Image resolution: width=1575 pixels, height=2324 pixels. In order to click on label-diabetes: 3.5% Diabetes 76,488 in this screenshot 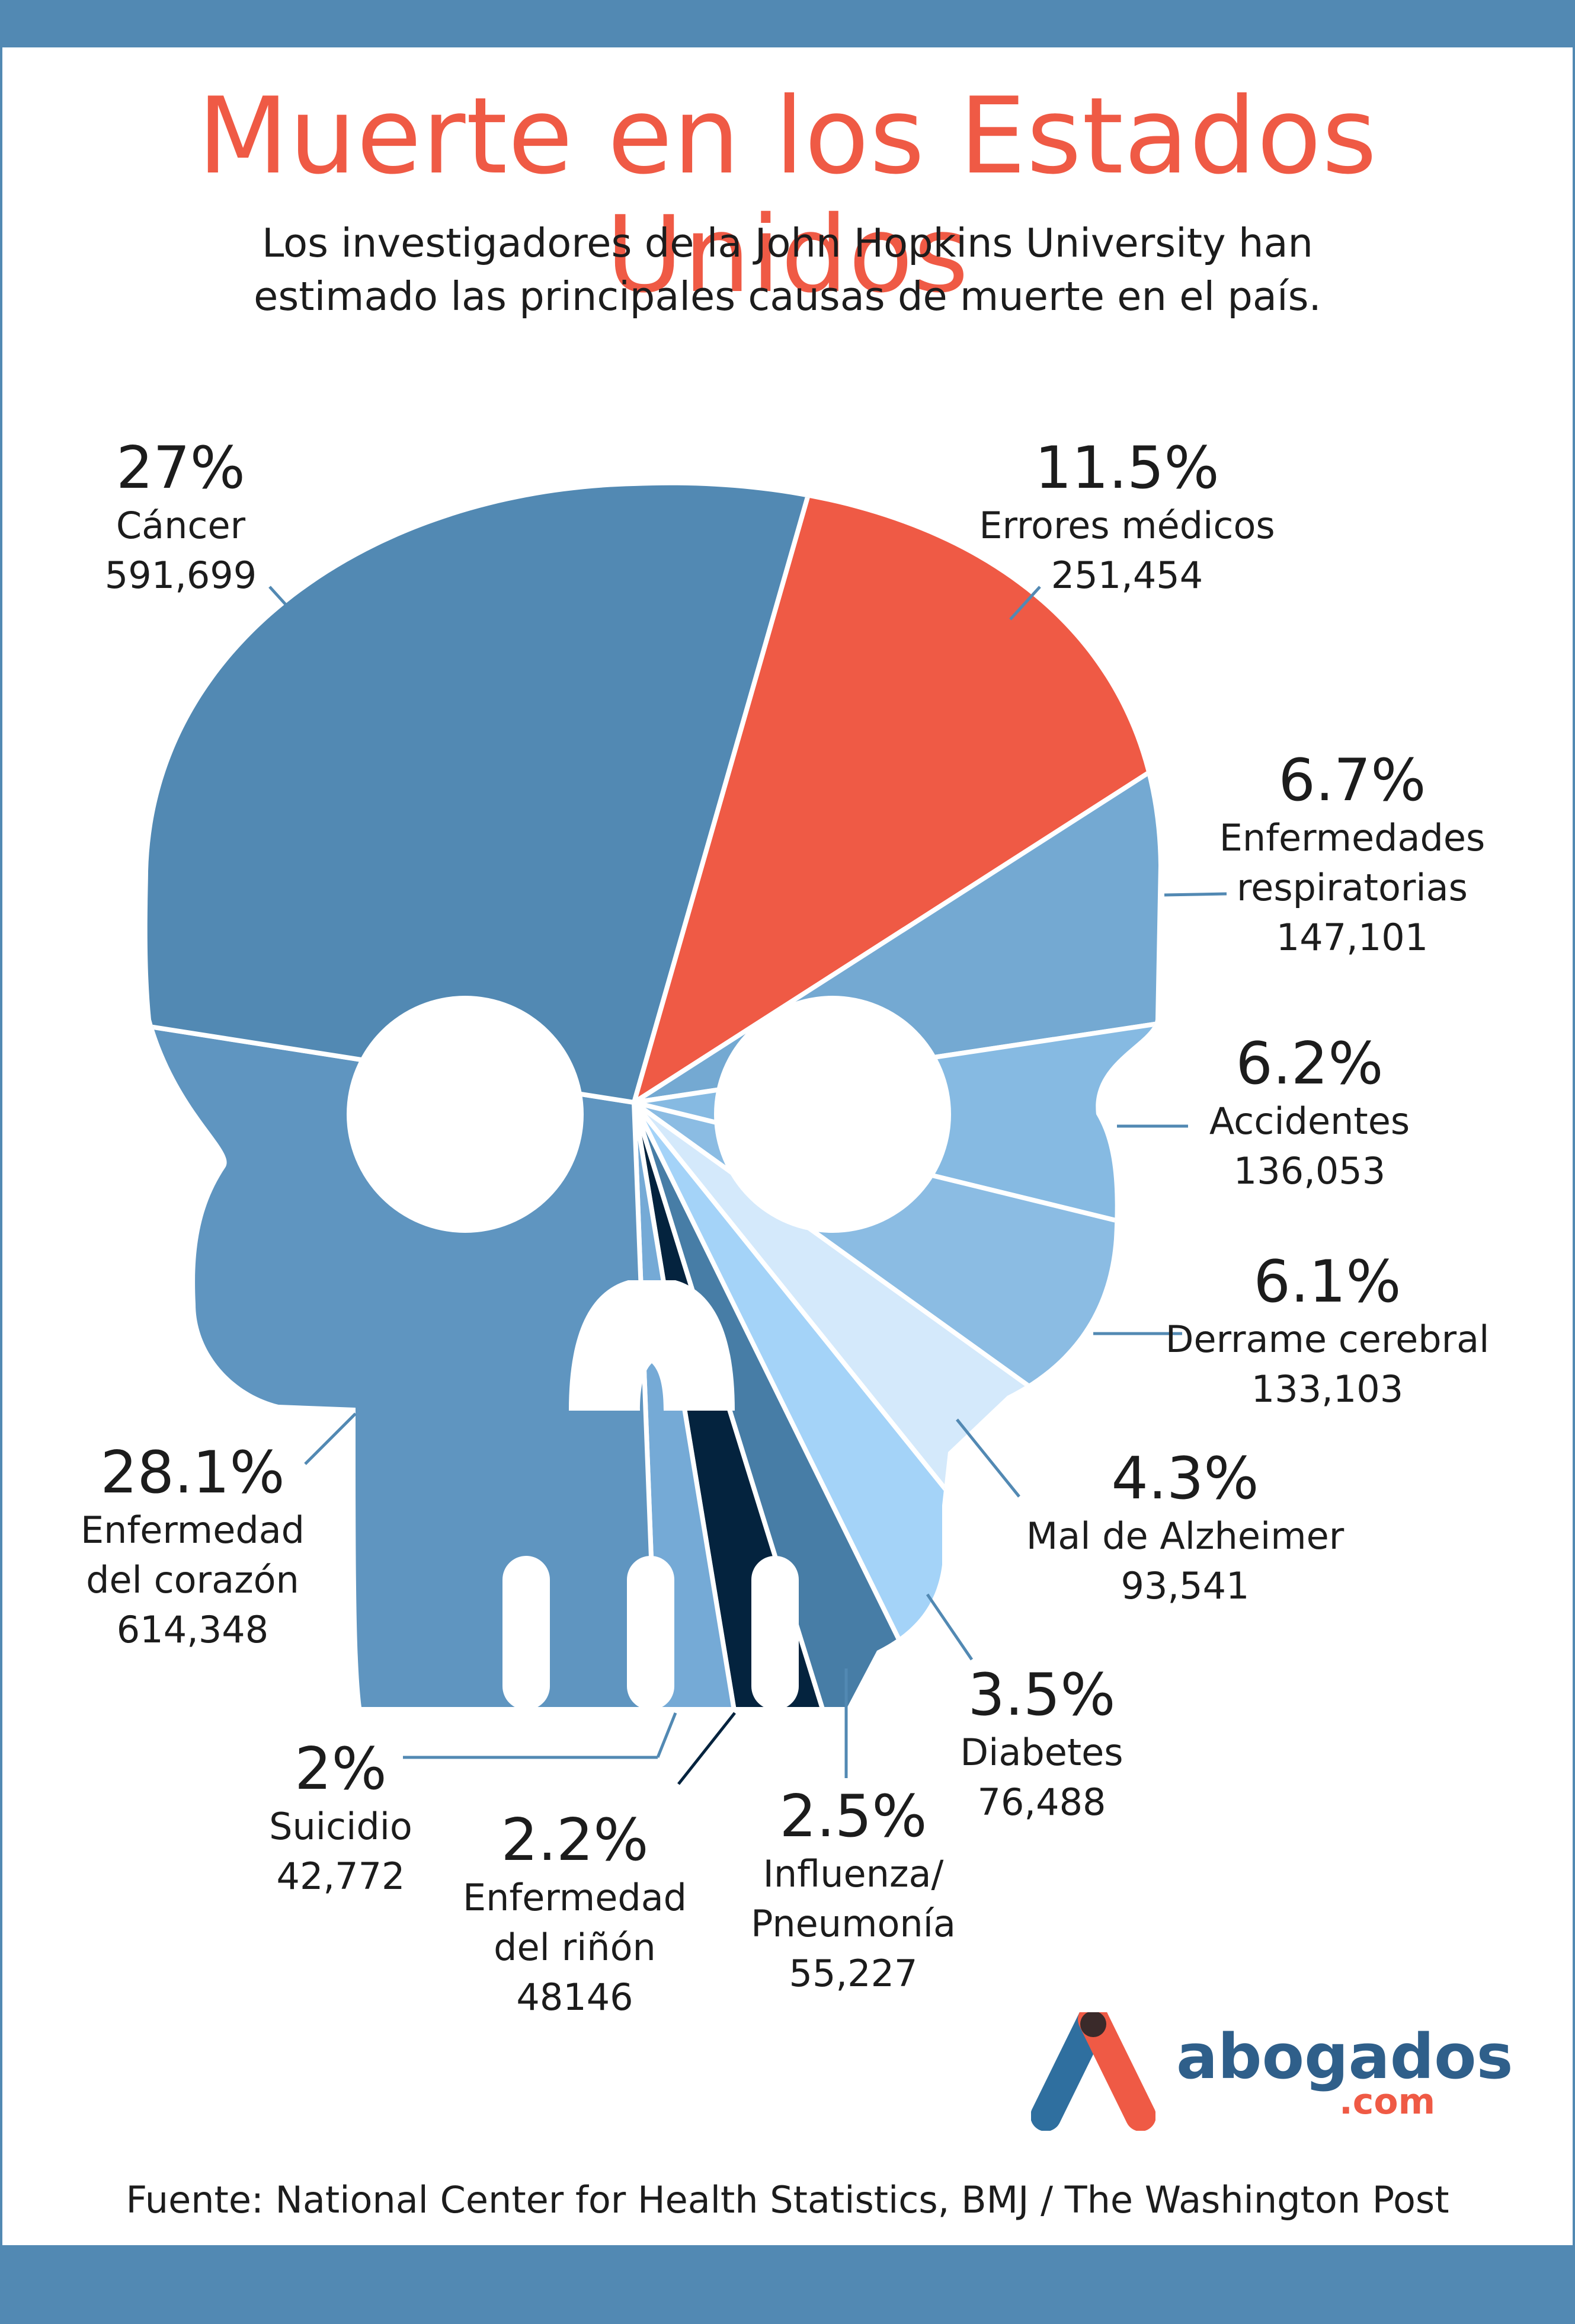, I will do `click(1041, 1745)`.